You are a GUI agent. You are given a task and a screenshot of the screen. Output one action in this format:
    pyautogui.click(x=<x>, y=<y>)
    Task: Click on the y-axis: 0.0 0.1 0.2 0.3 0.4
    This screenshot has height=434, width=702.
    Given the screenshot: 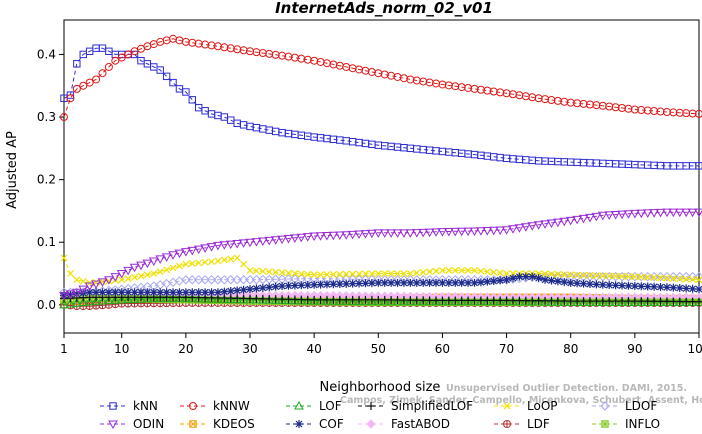 What is the action you would take?
    pyautogui.click(x=50, y=179)
    